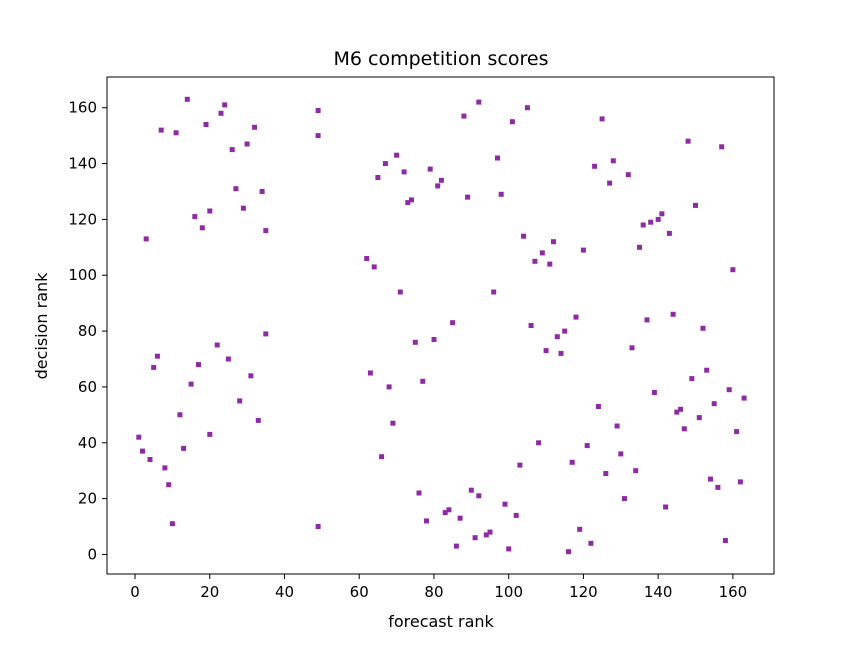 This screenshot has height=645, width=860. Describe the element at coordinates (733, 592) in the screenshot. I see `x-tick-label: 160` at that location.